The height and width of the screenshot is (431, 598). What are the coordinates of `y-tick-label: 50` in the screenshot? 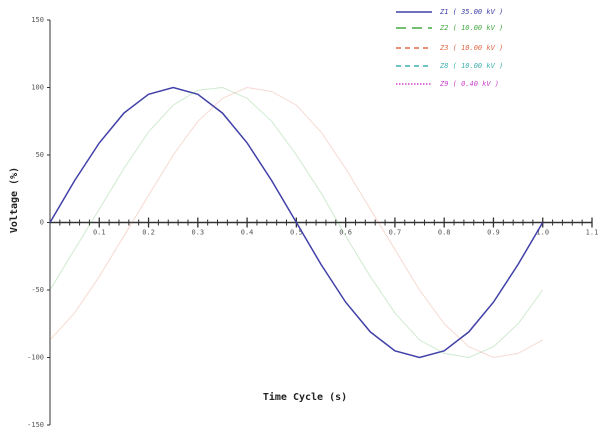 It's located at (40, 155).